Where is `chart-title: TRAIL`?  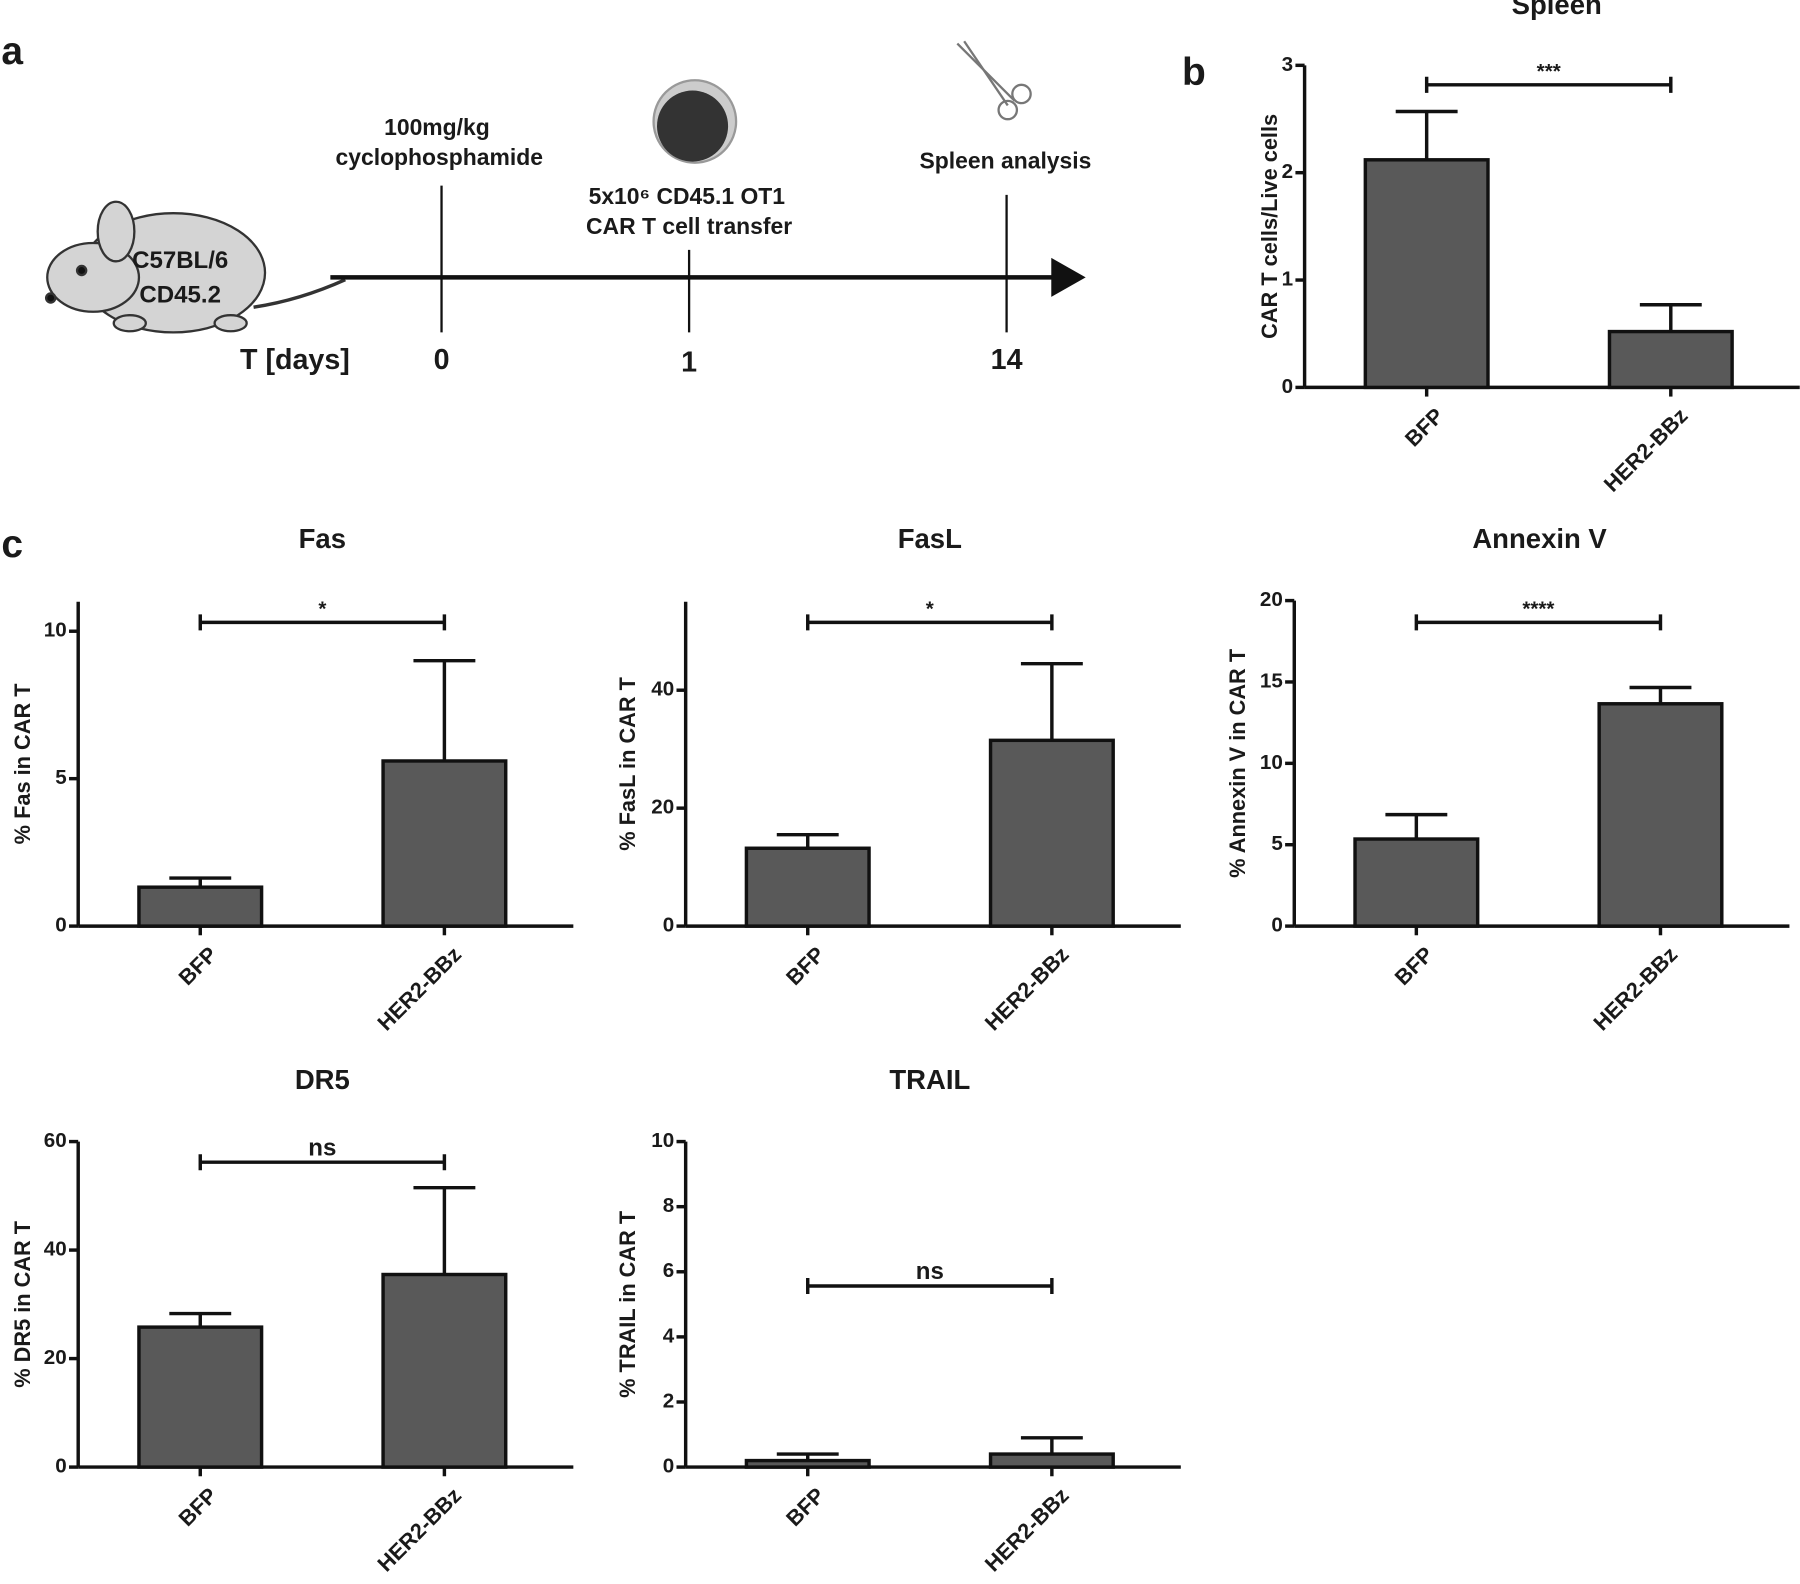 chart-title: TRAIL is located at coordinates (929, 1079).